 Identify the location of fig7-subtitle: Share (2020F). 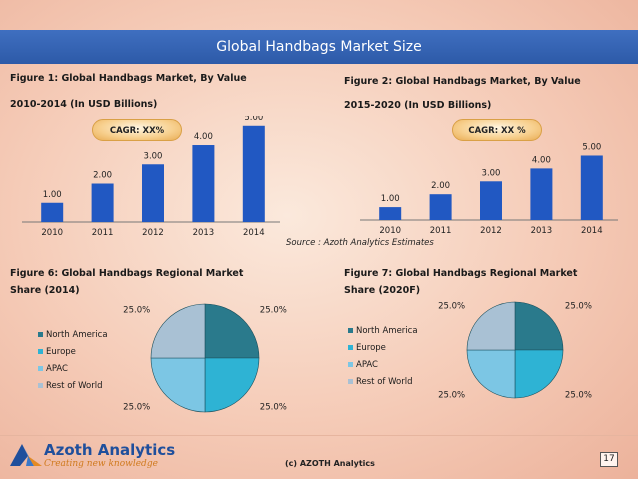
(382, 290).